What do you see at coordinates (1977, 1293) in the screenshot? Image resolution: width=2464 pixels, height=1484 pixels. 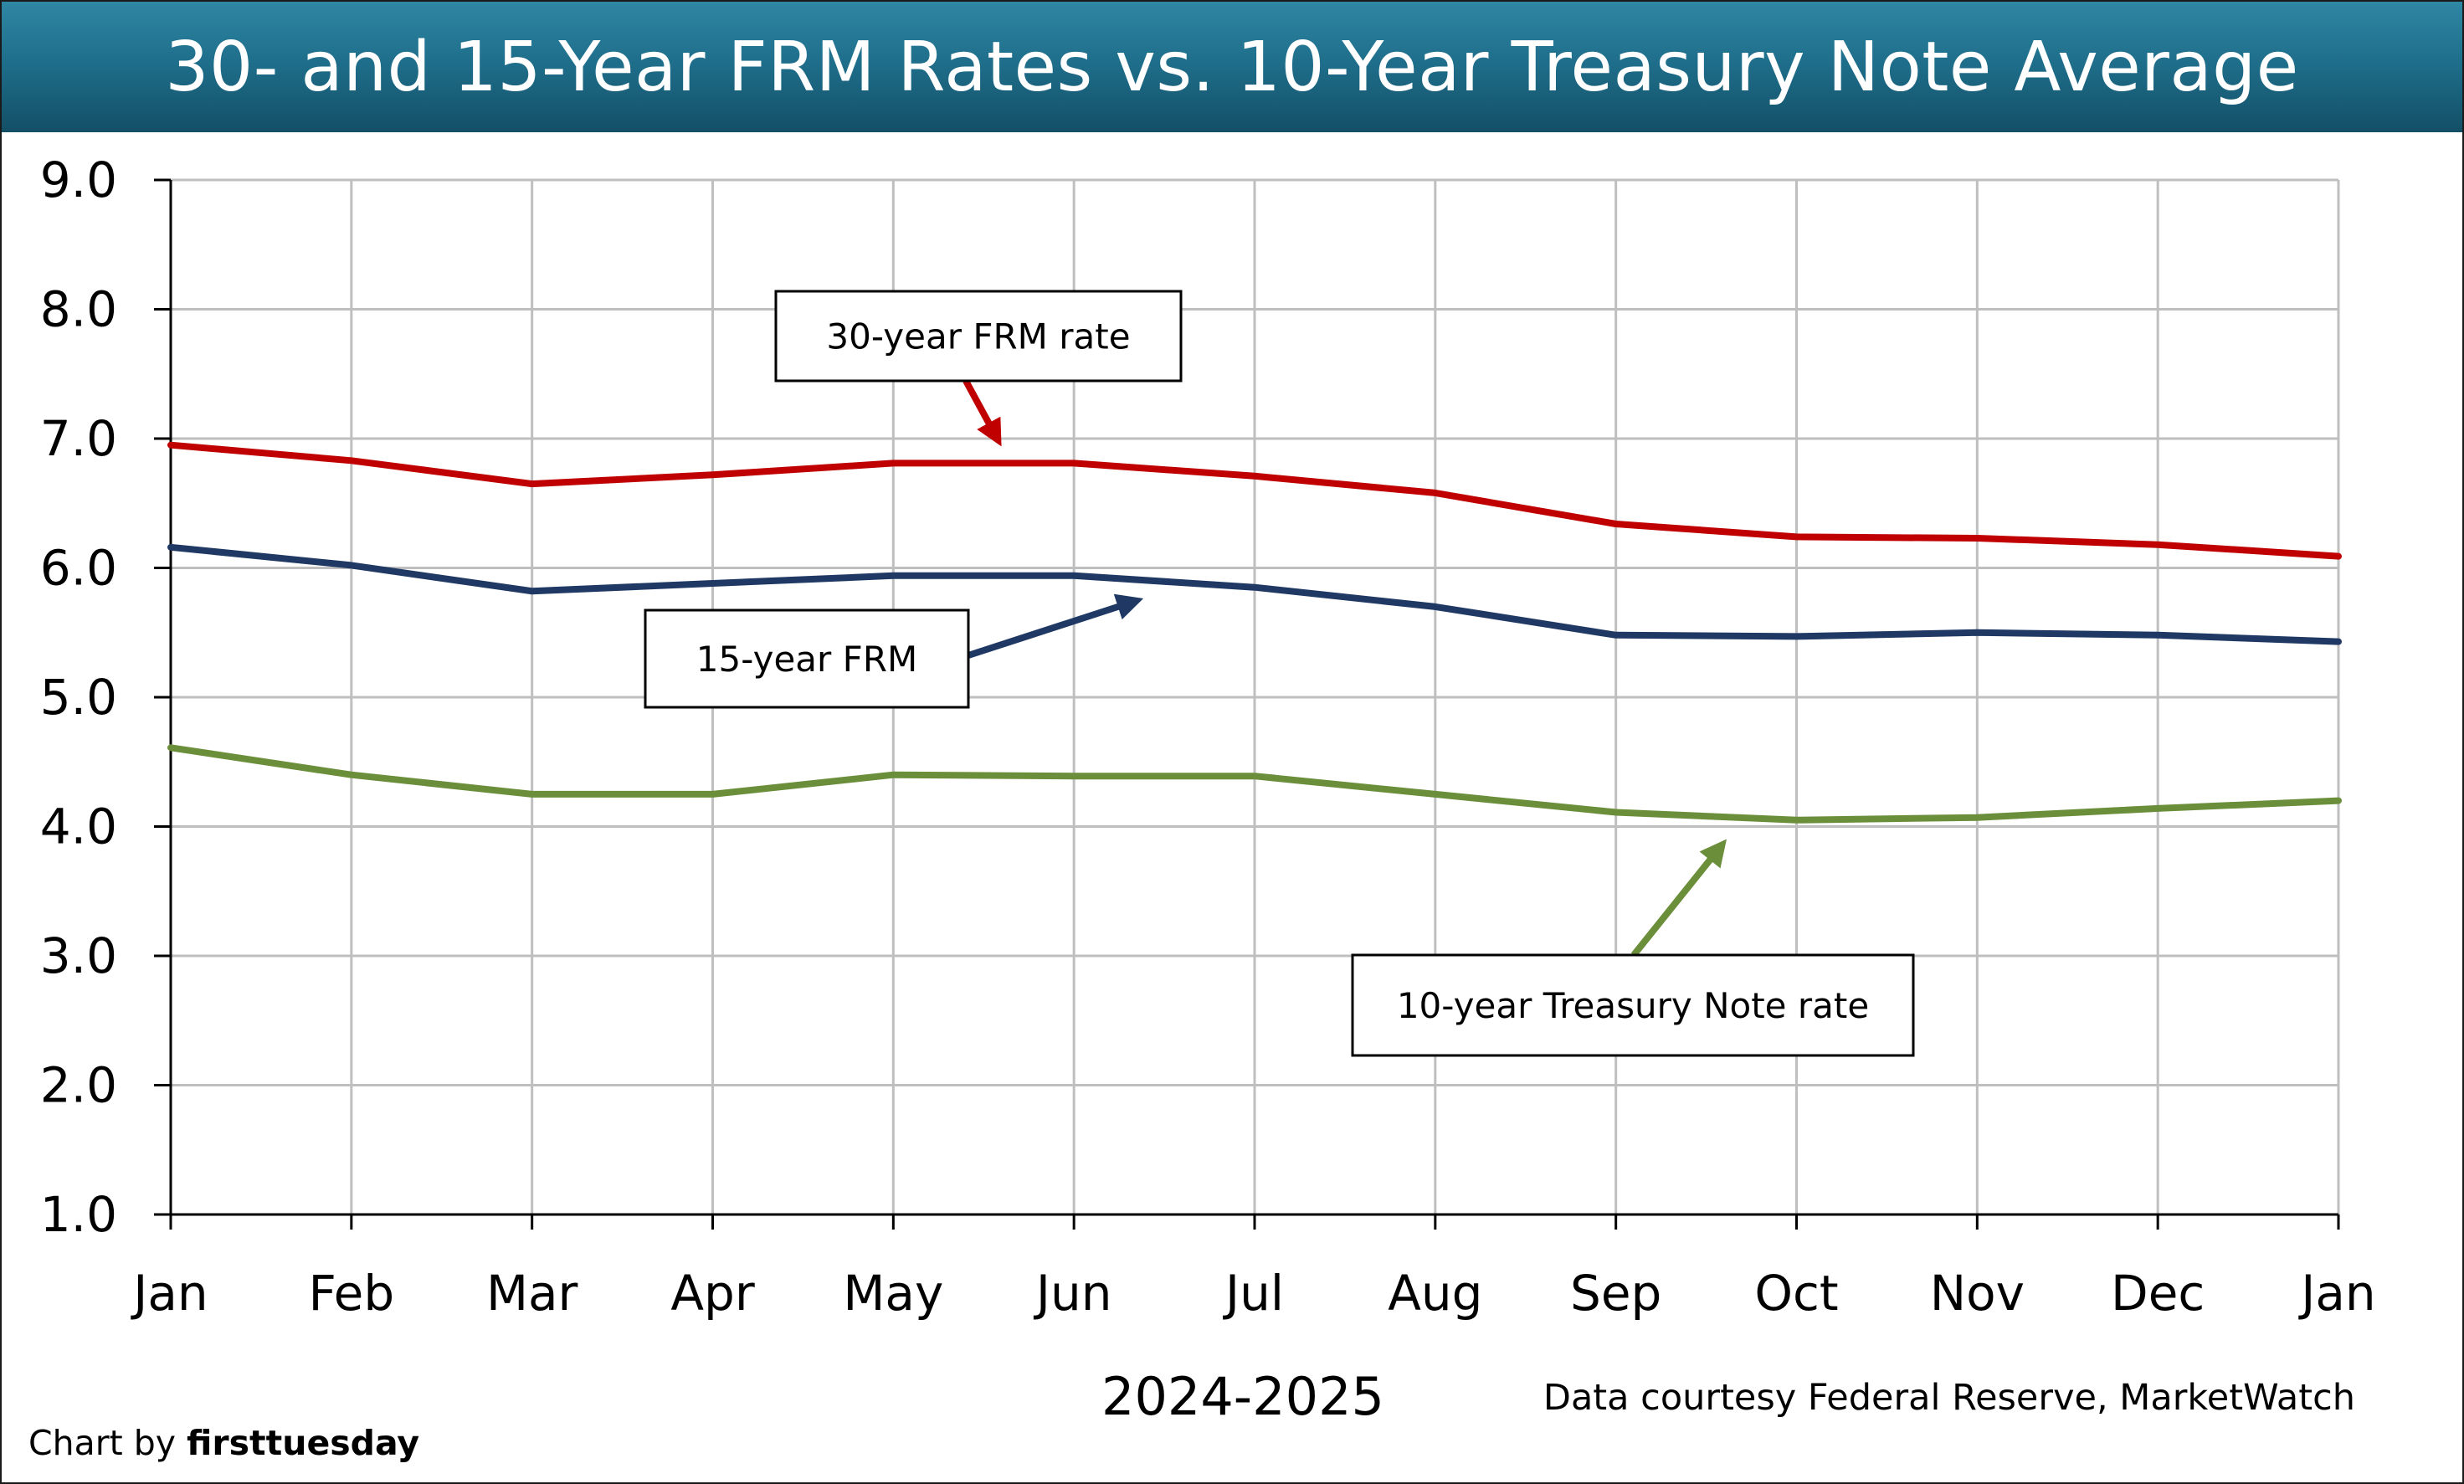 I see `x-tick-label: Nov` at bounding box center [1977, 1293].